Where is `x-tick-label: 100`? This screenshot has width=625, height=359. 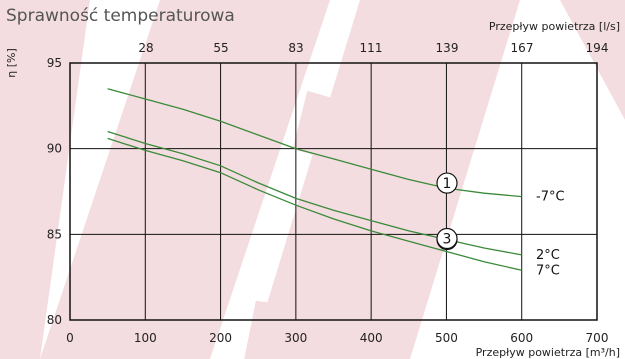
x-tick-label: 100 is located at coordinates (145, 338).